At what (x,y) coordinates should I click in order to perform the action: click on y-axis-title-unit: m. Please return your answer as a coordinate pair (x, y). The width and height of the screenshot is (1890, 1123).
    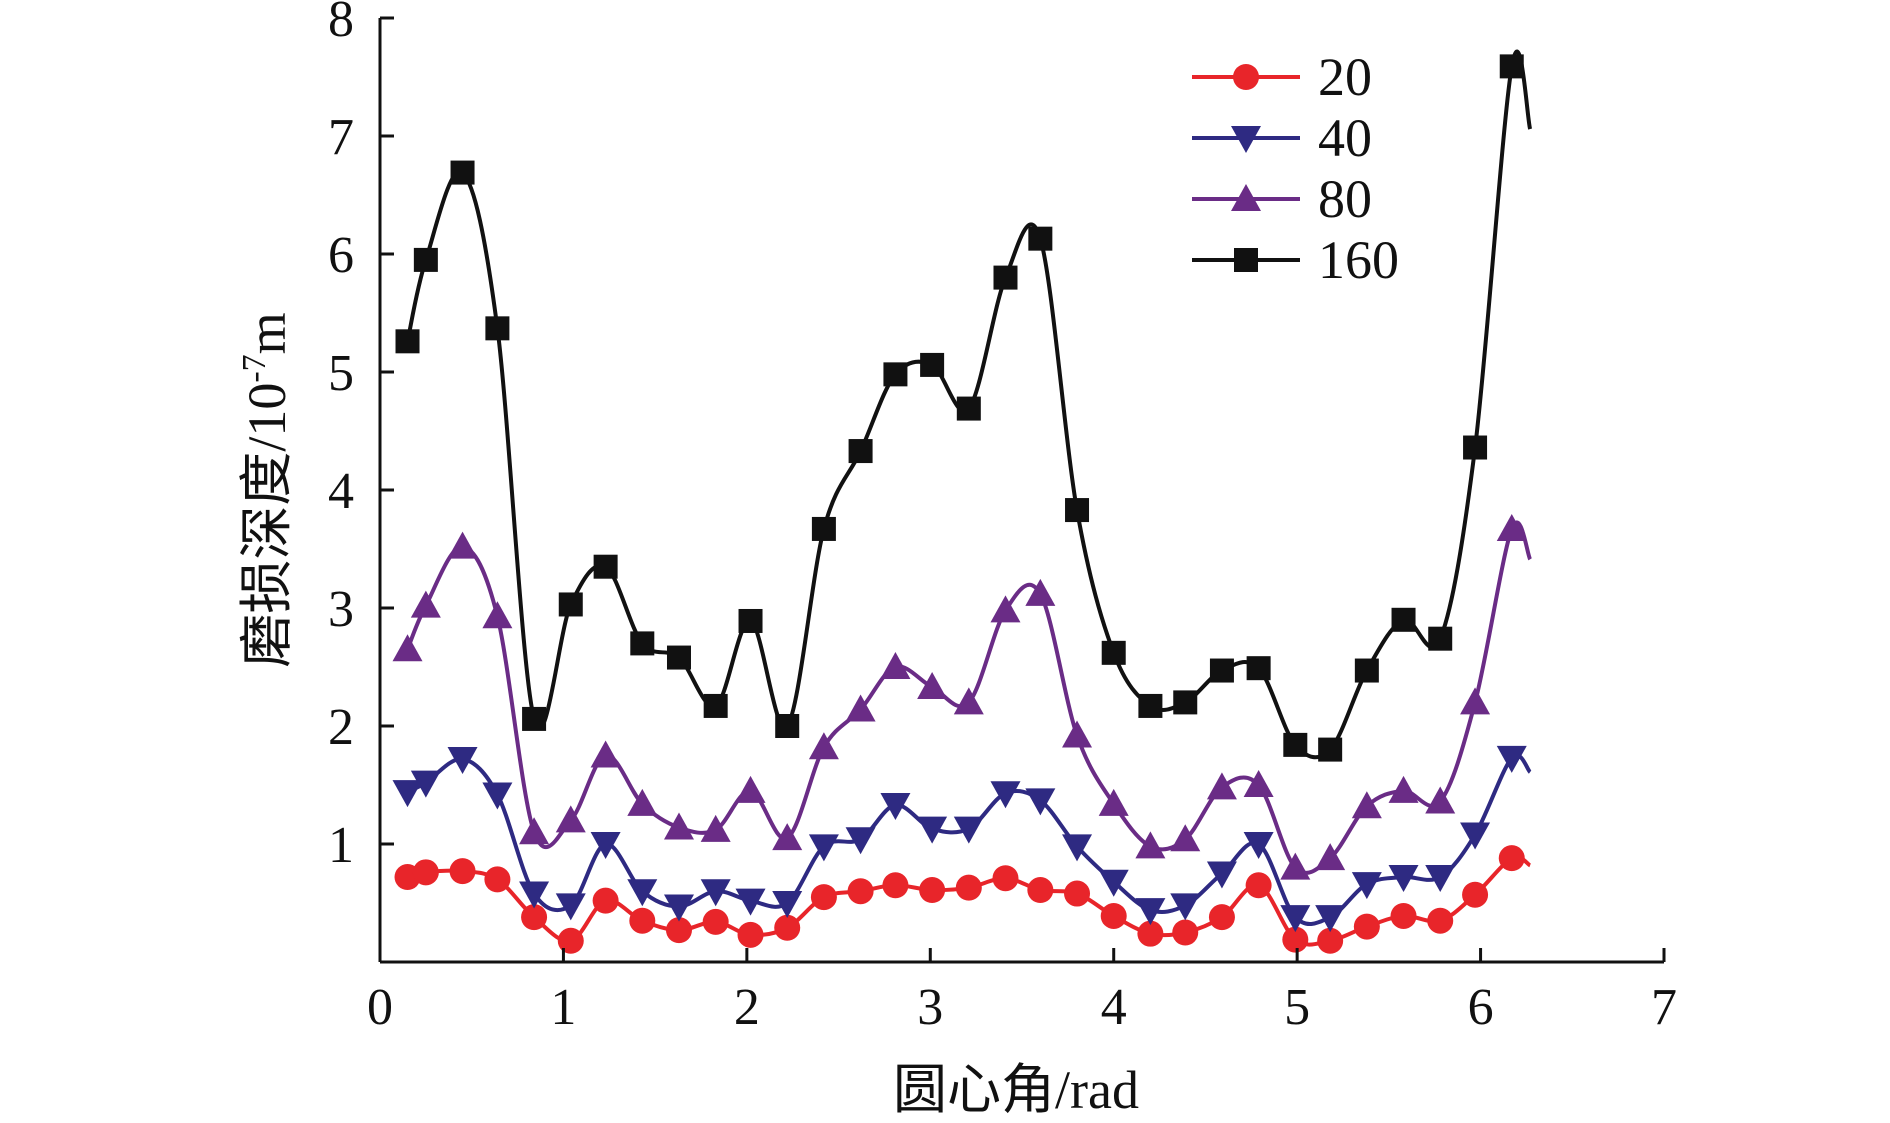
    Looking at the image, I should click on (267, 333).